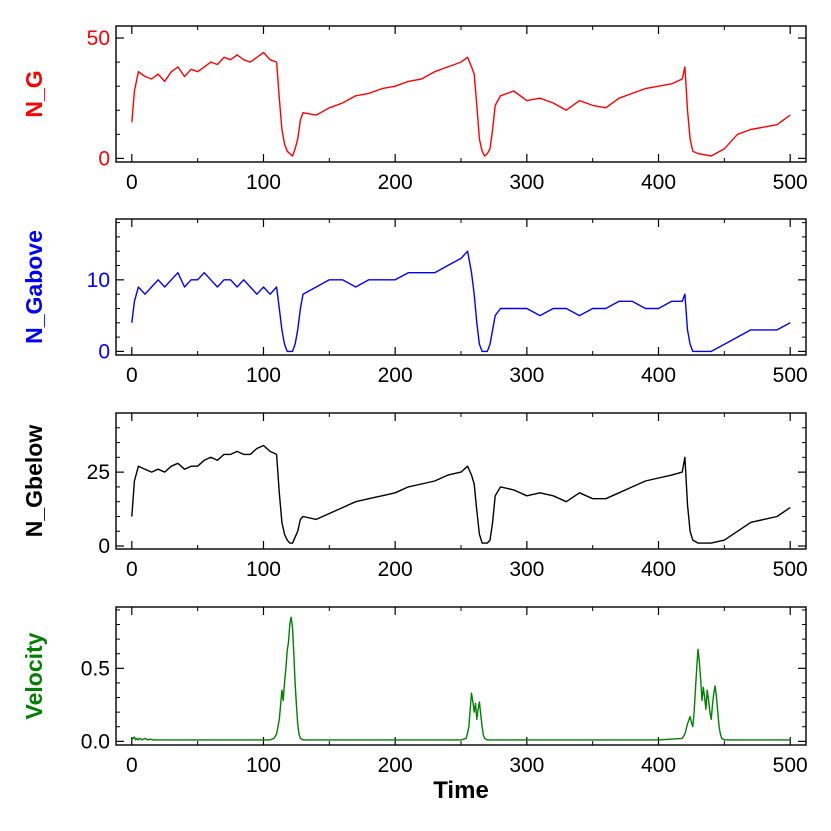 The width and height of the screenshot is (831, 831). Describe the element at coordinates (526, 182) in the screenshot. I see `panel1-xtick-label: 300` at that location.